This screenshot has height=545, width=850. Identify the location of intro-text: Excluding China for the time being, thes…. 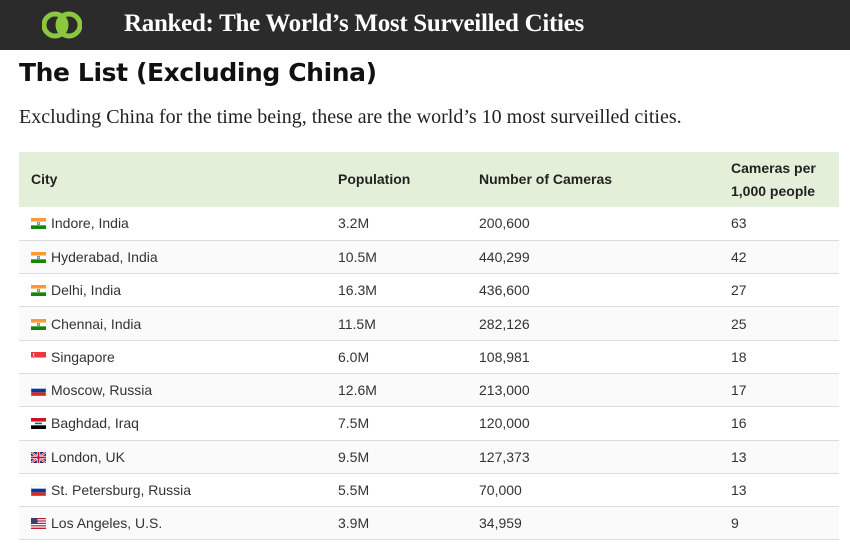
(350, 117).